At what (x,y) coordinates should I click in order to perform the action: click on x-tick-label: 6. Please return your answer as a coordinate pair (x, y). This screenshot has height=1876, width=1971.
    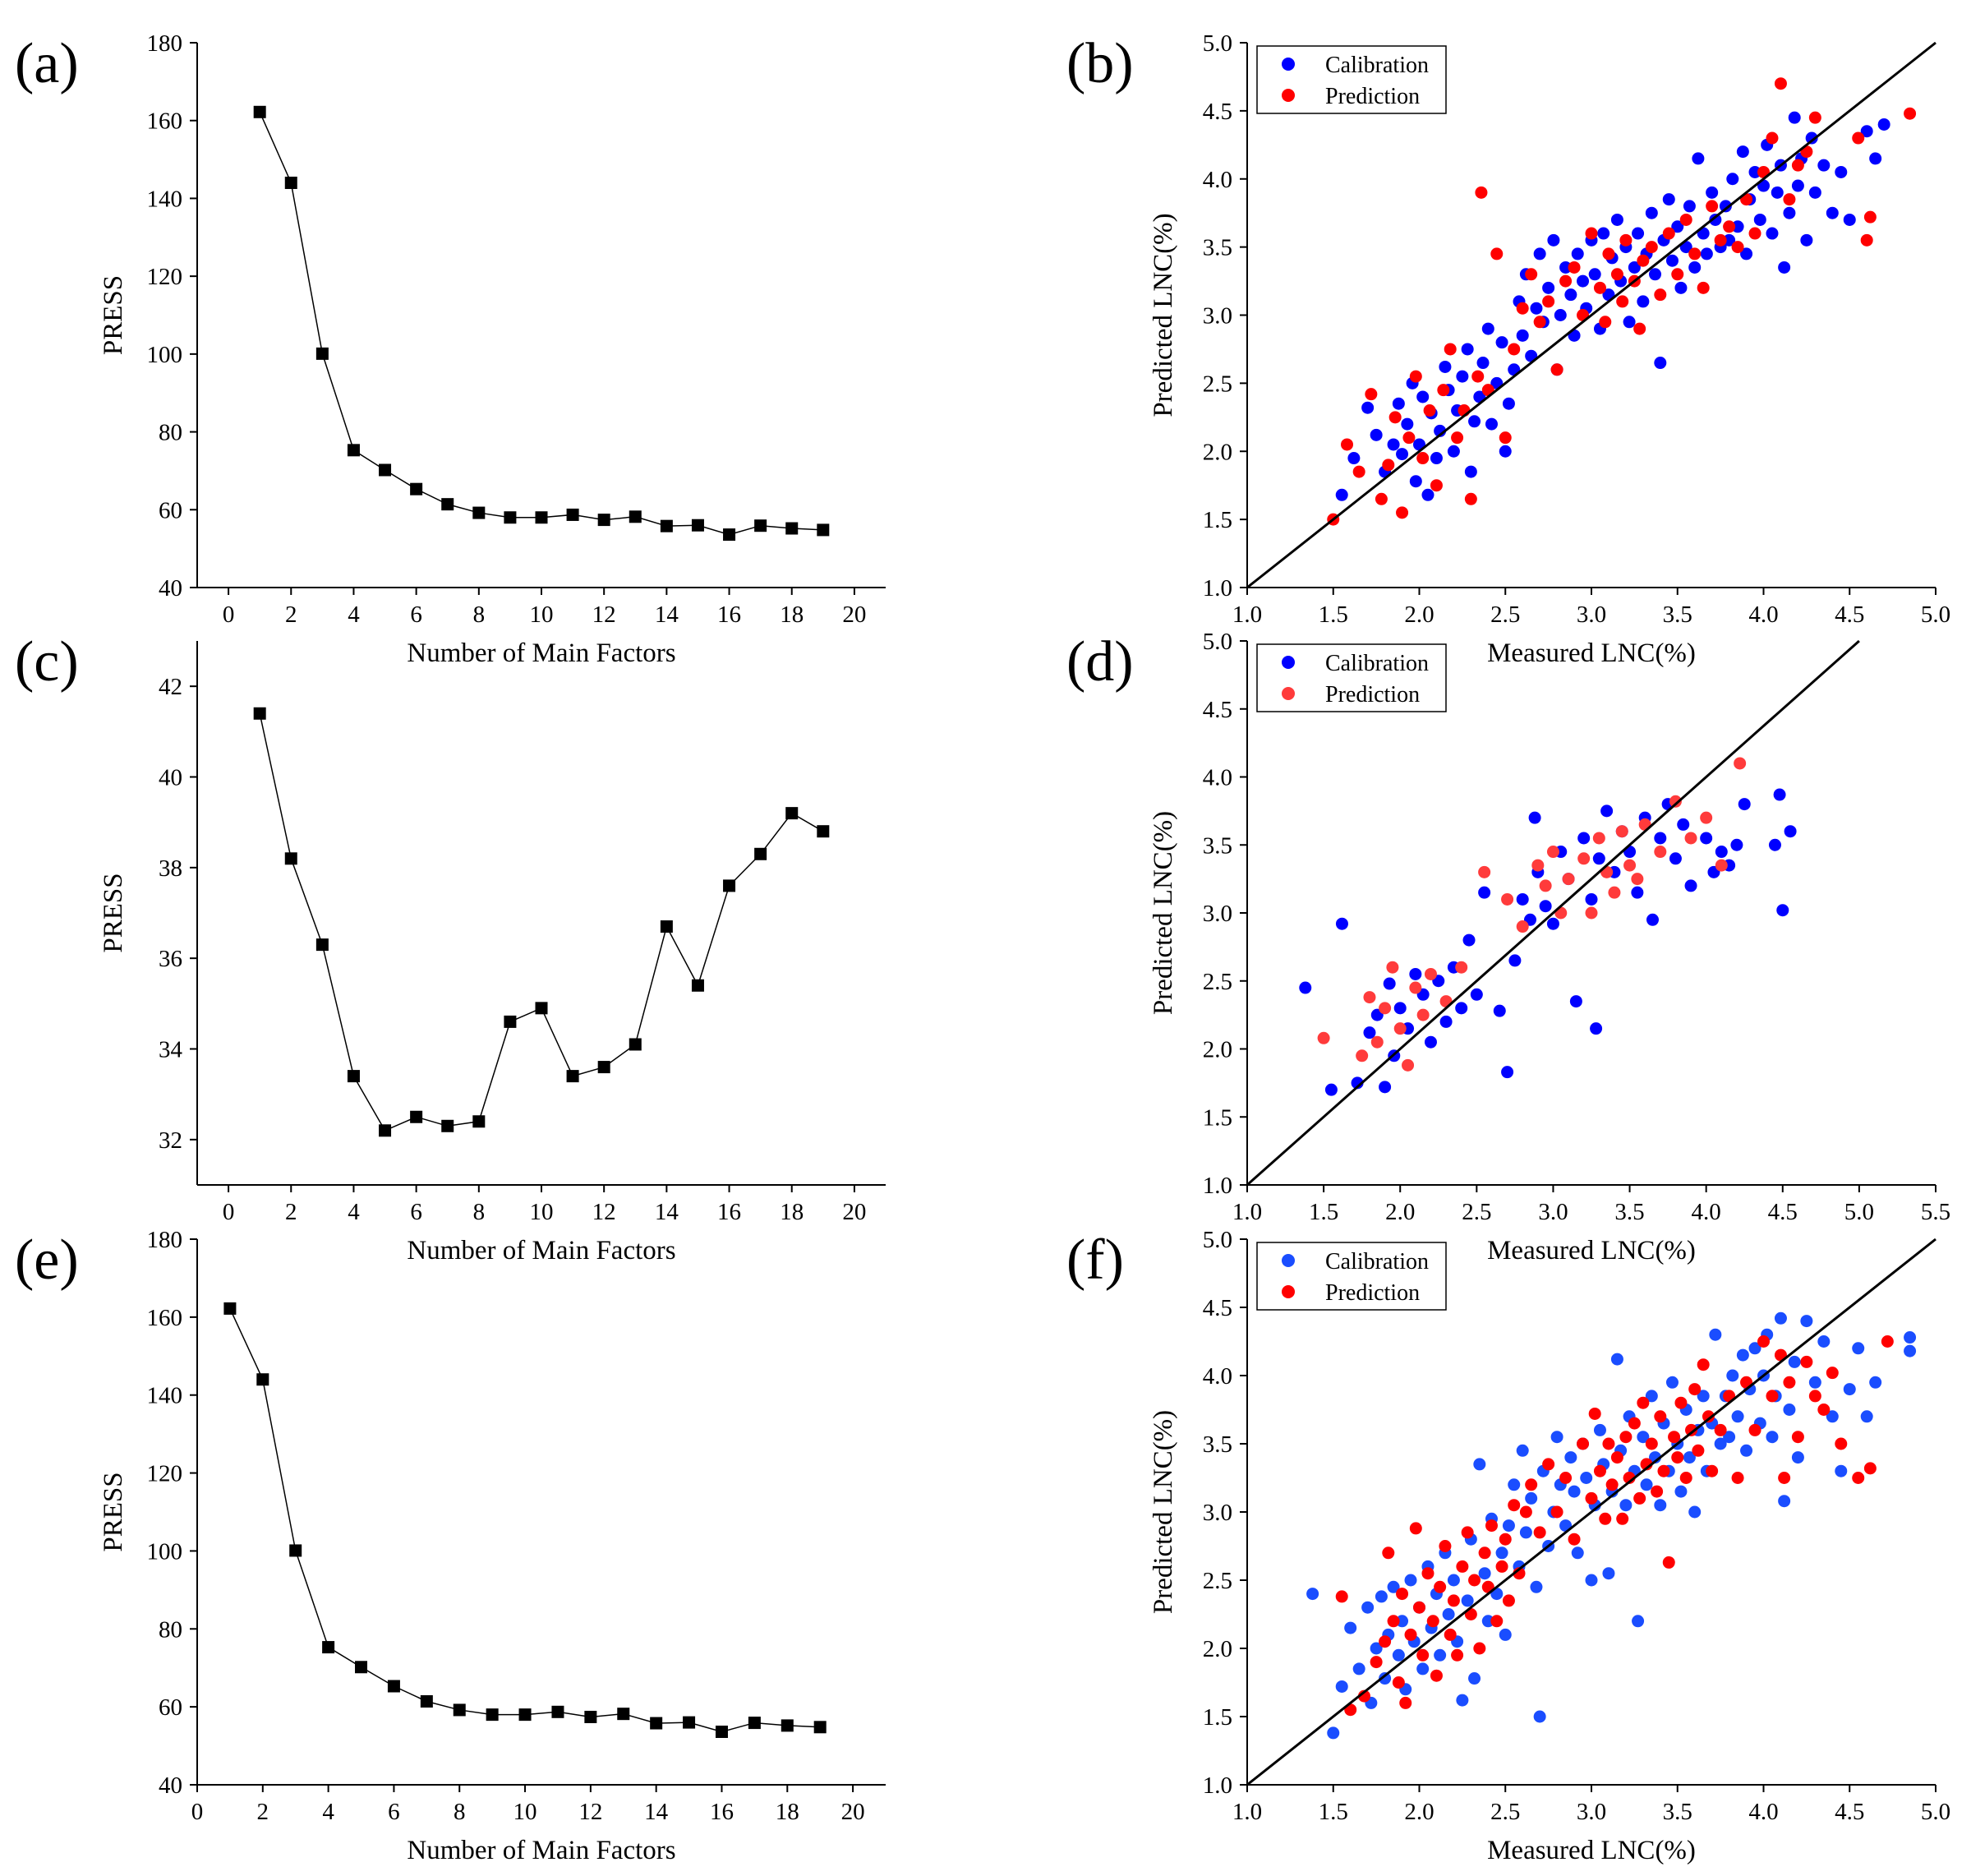
    Looking at the image, I should click on (416, 1212).